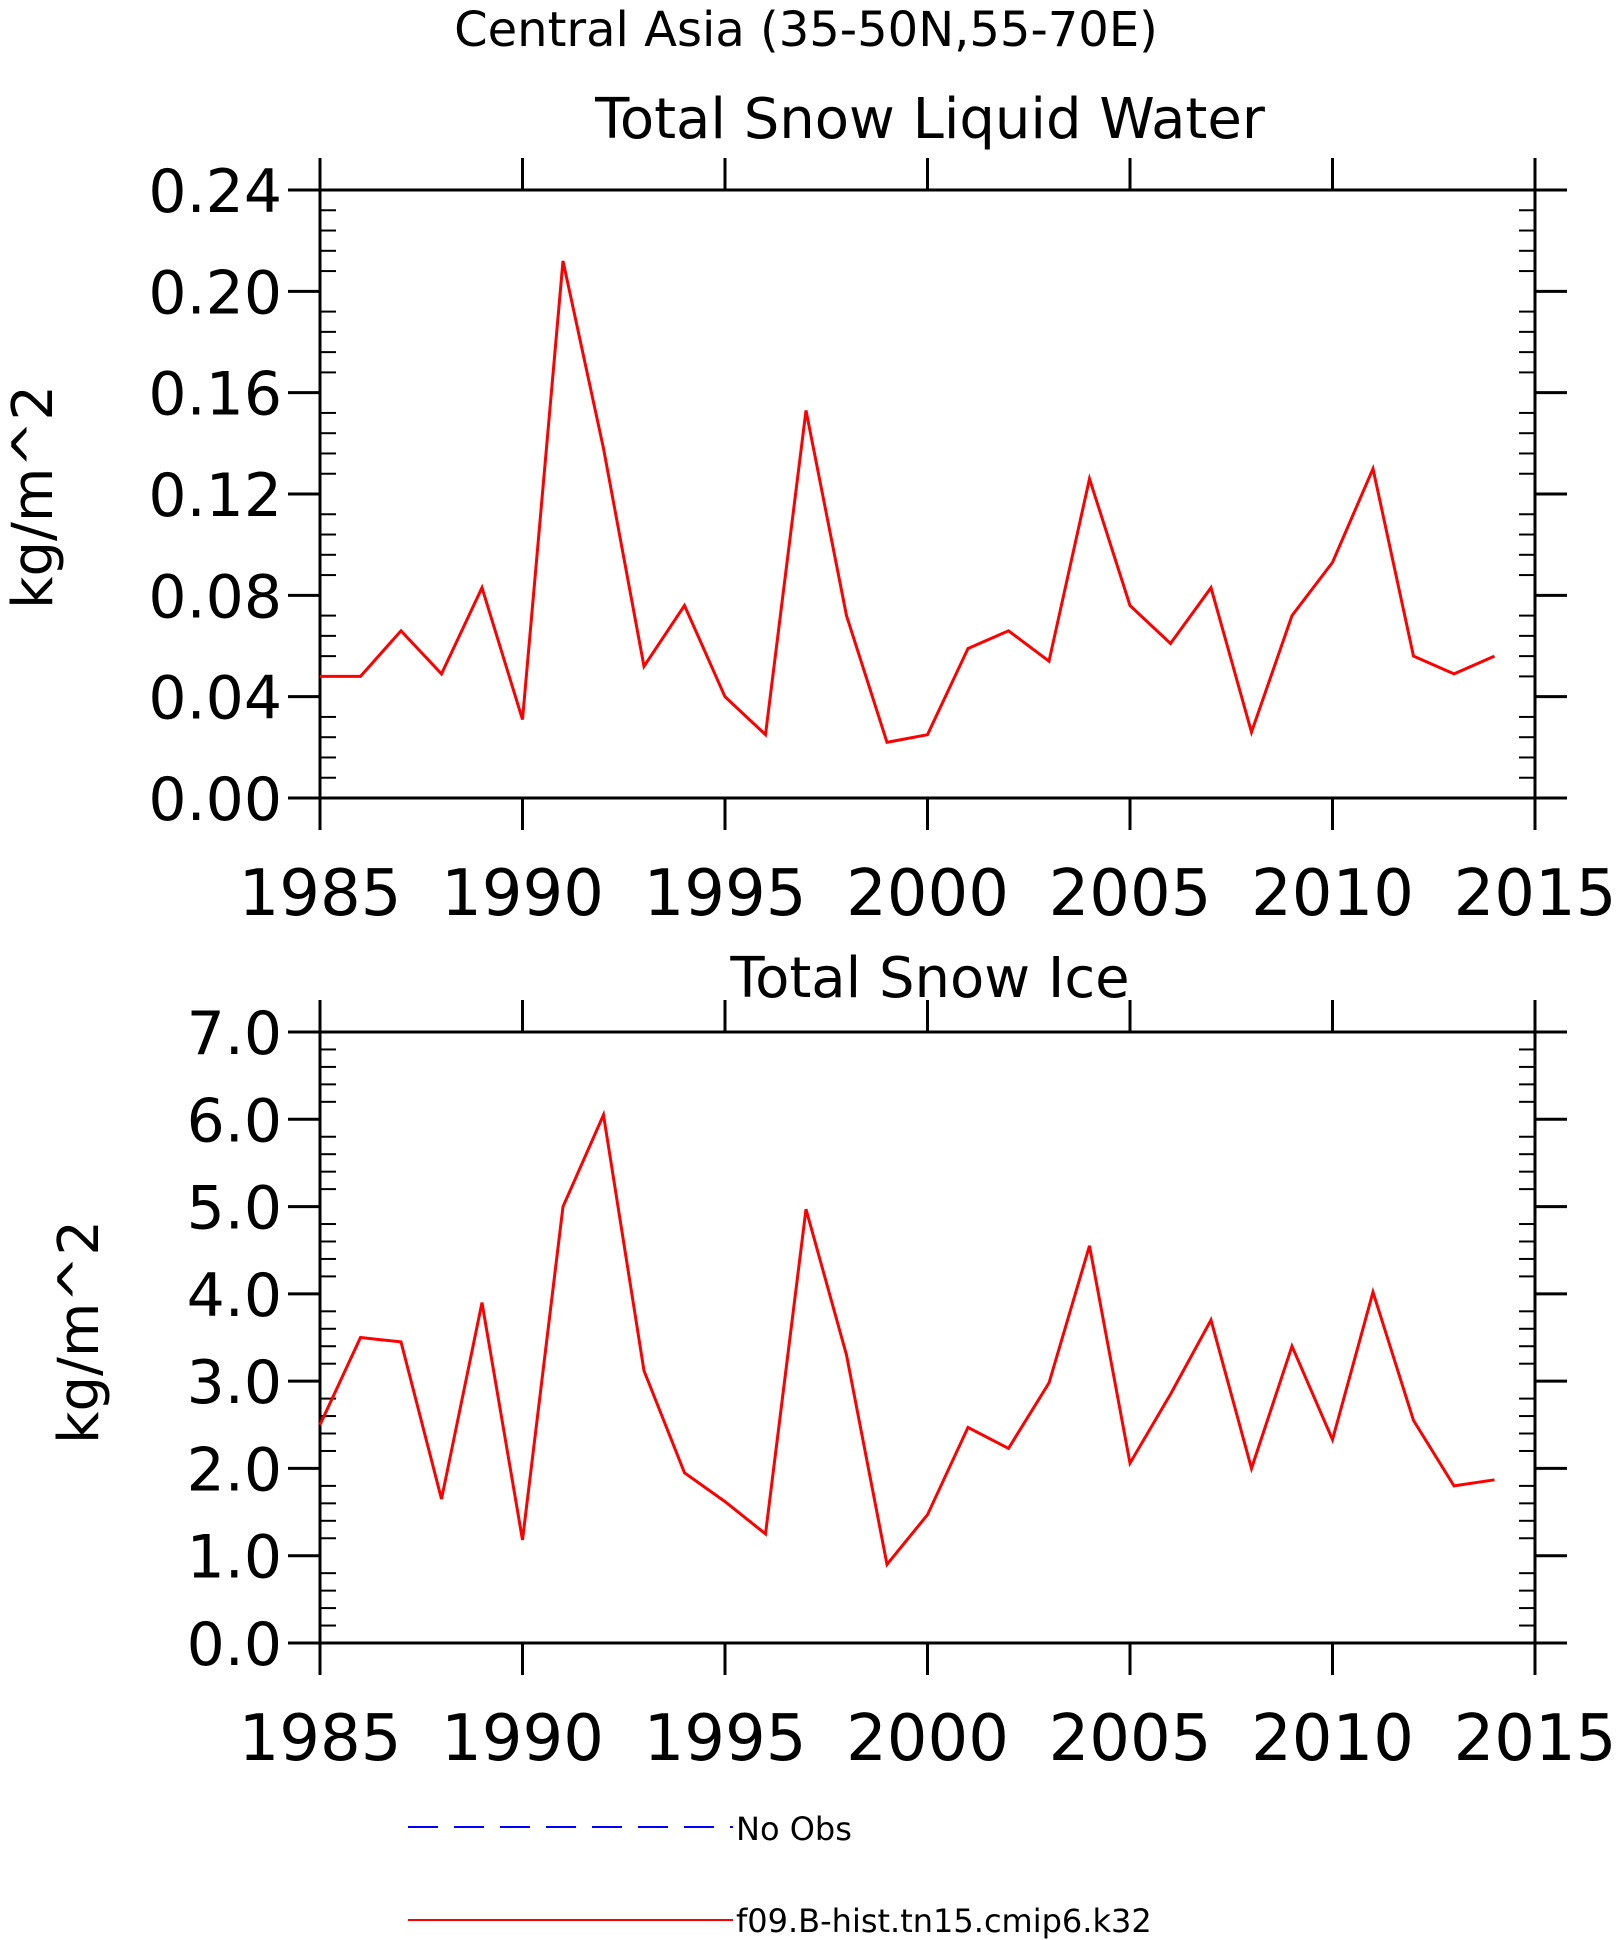  Describe the element at coordinates (929, 978) in the screenshot. I see `panel-title-snow-ice: Total Snow Ice` at that location.